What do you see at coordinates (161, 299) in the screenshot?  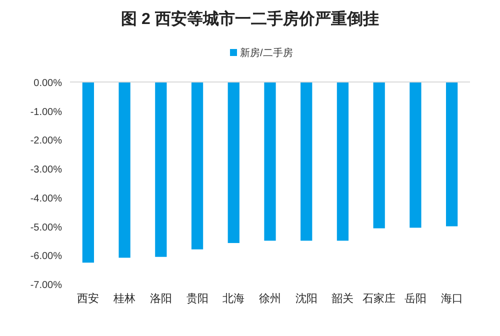 I see `x-tick-label: 洛阳` at bounding box center [161, 299].